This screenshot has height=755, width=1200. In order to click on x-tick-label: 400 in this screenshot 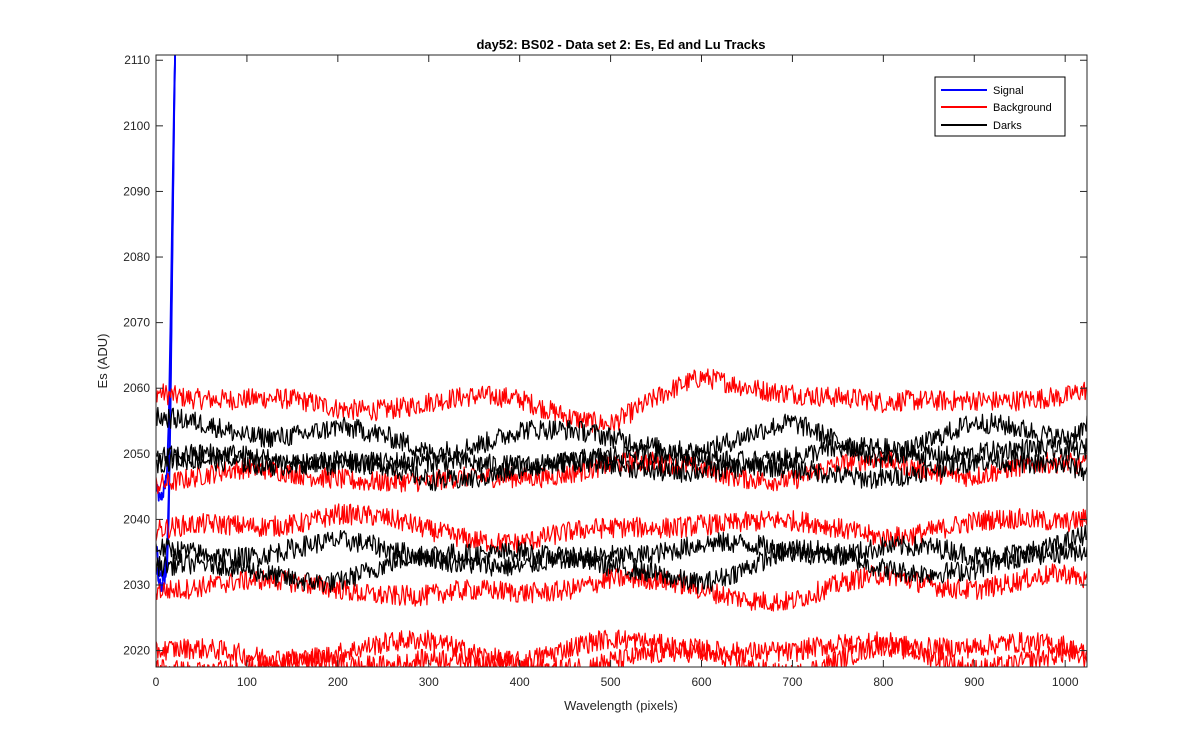, I will do `click(520, 682)`.